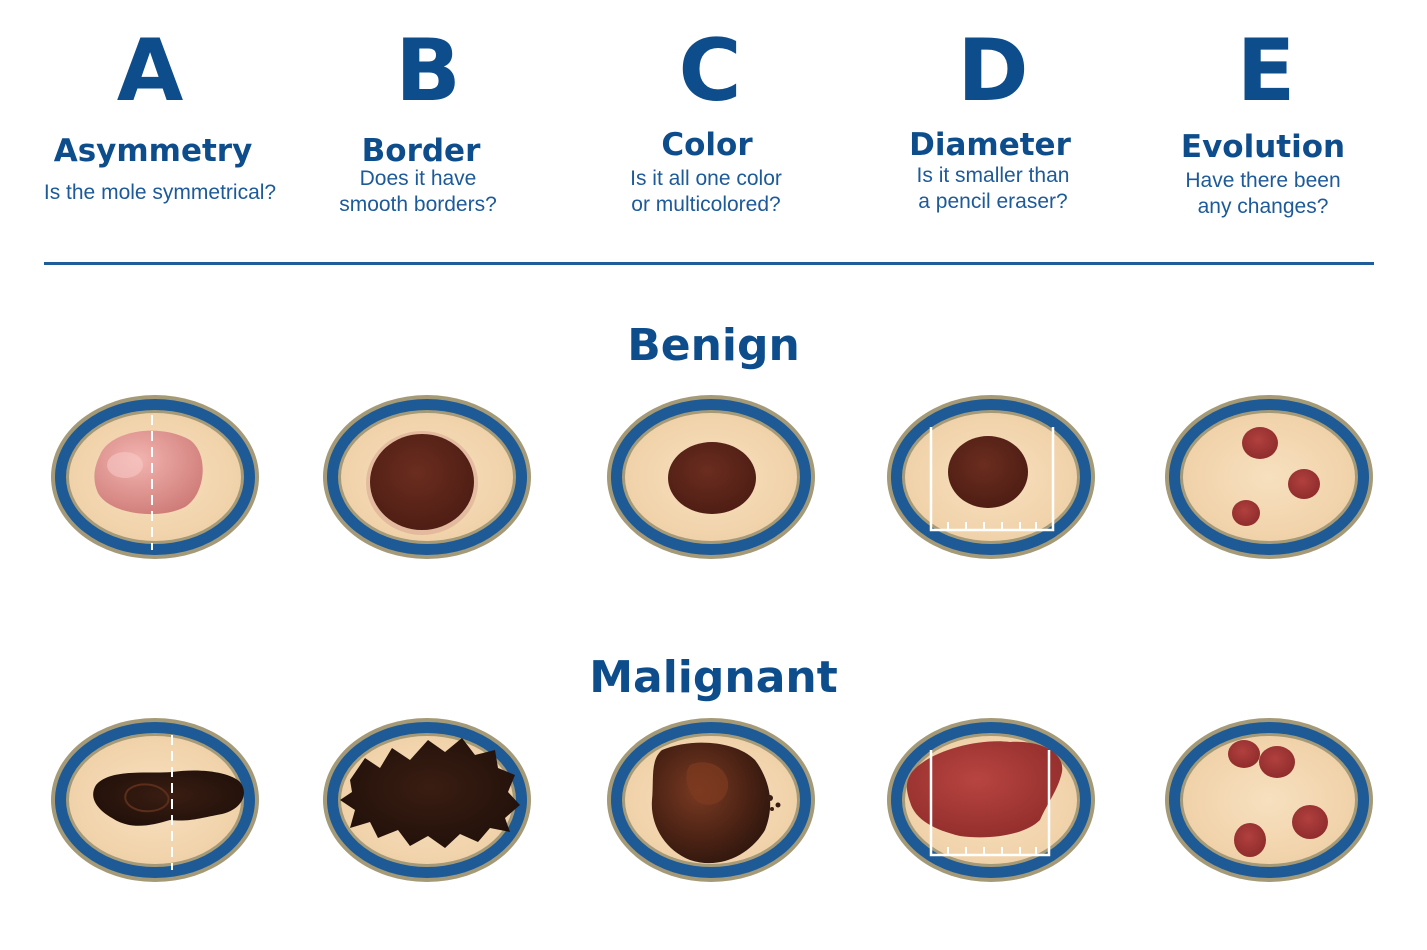 The height and width of the screenshot is (950, 1427). I want to click on question-line: any changes?, so click(1263, 206).